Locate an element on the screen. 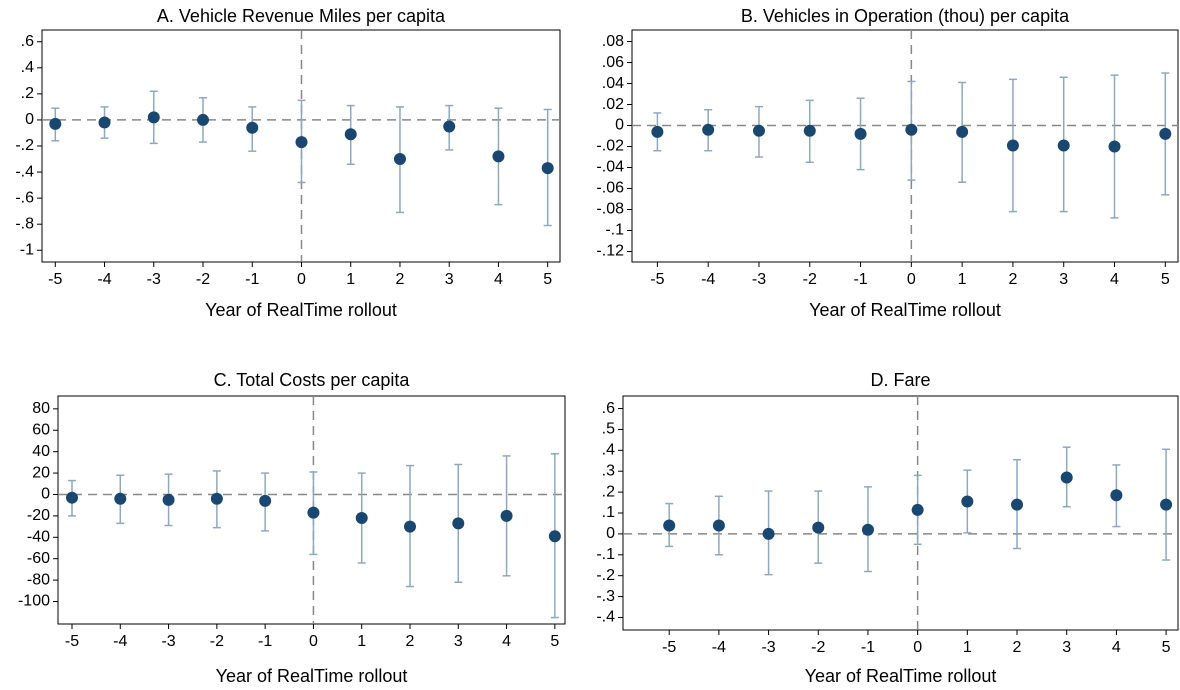  y-tick-label: -40 is located at coordinates (38, 537).